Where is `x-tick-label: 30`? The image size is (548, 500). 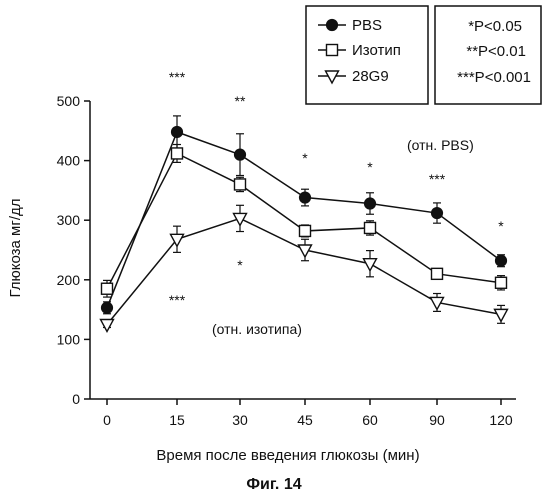
x-tick-label: 30 is located at coordinates (240, 420).